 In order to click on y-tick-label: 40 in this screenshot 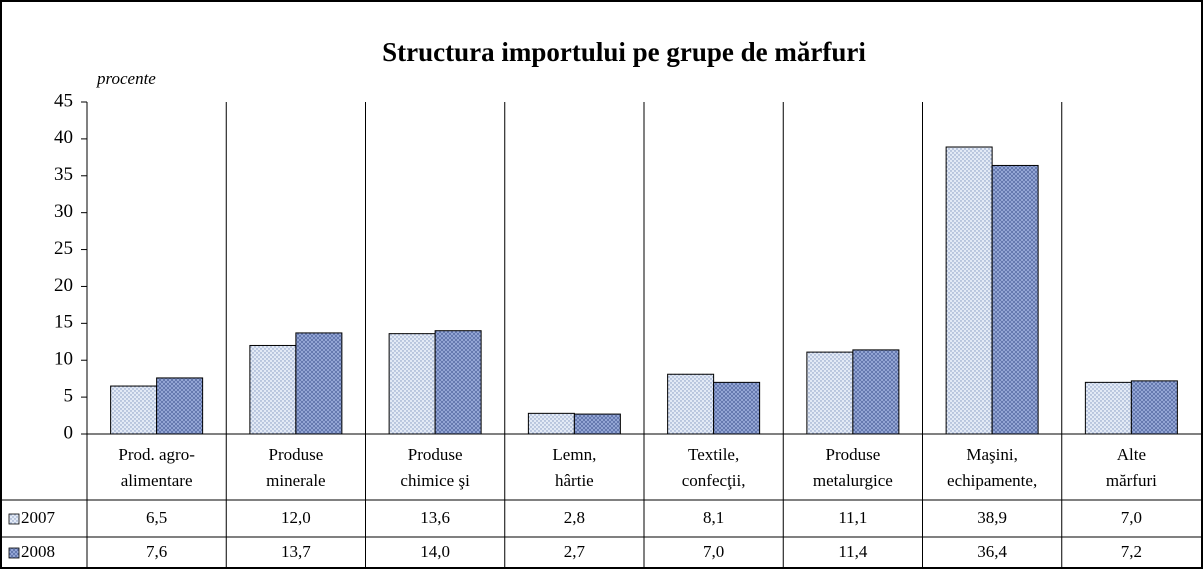, I will do `click(63, 137)`.